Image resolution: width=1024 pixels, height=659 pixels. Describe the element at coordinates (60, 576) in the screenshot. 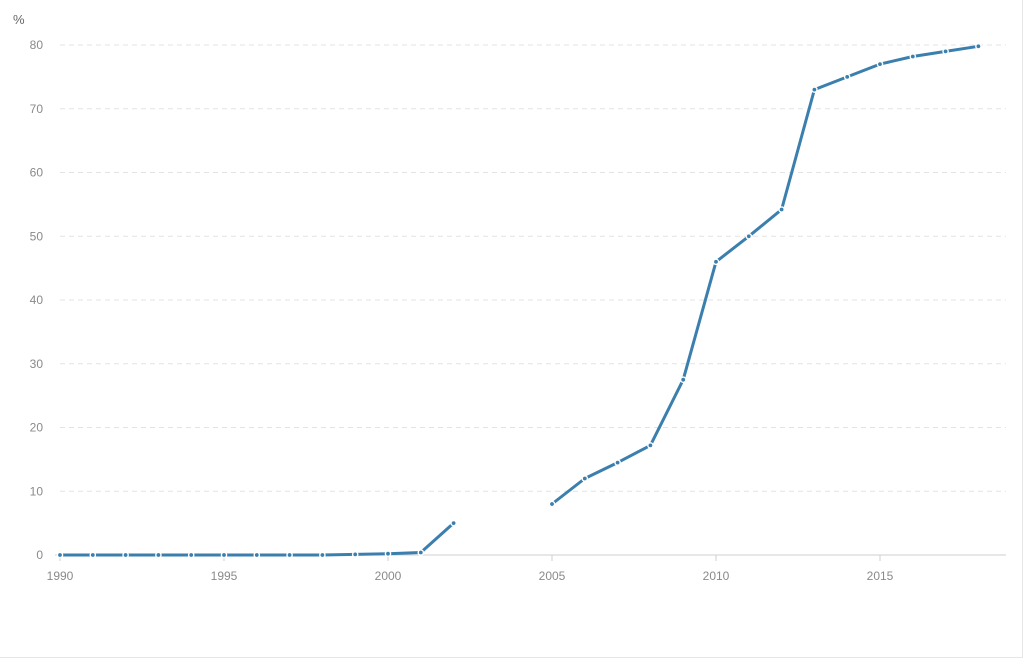

I see `x-tick-label: 1990` at that location.